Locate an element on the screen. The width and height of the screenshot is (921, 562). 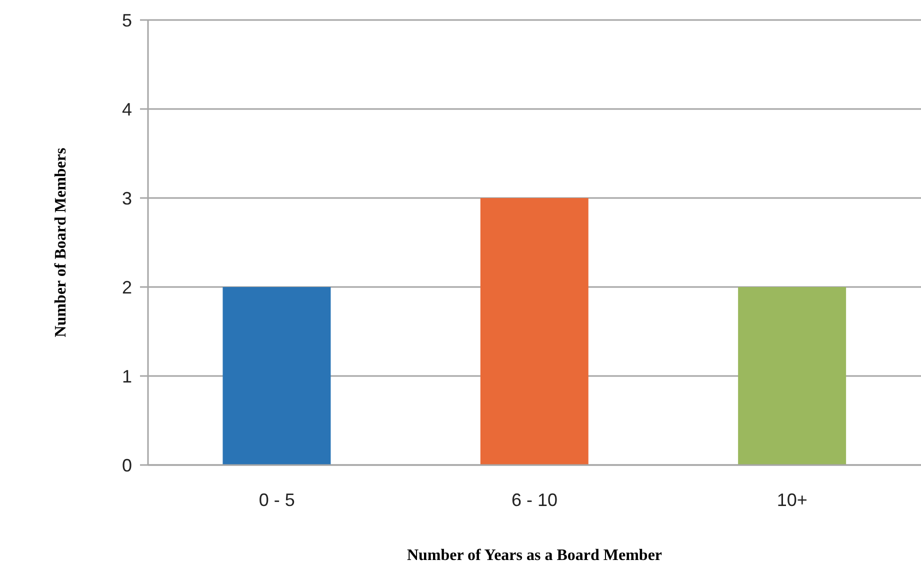
y-axis-title: Number of Board Members is located at coordinates (61, 243).